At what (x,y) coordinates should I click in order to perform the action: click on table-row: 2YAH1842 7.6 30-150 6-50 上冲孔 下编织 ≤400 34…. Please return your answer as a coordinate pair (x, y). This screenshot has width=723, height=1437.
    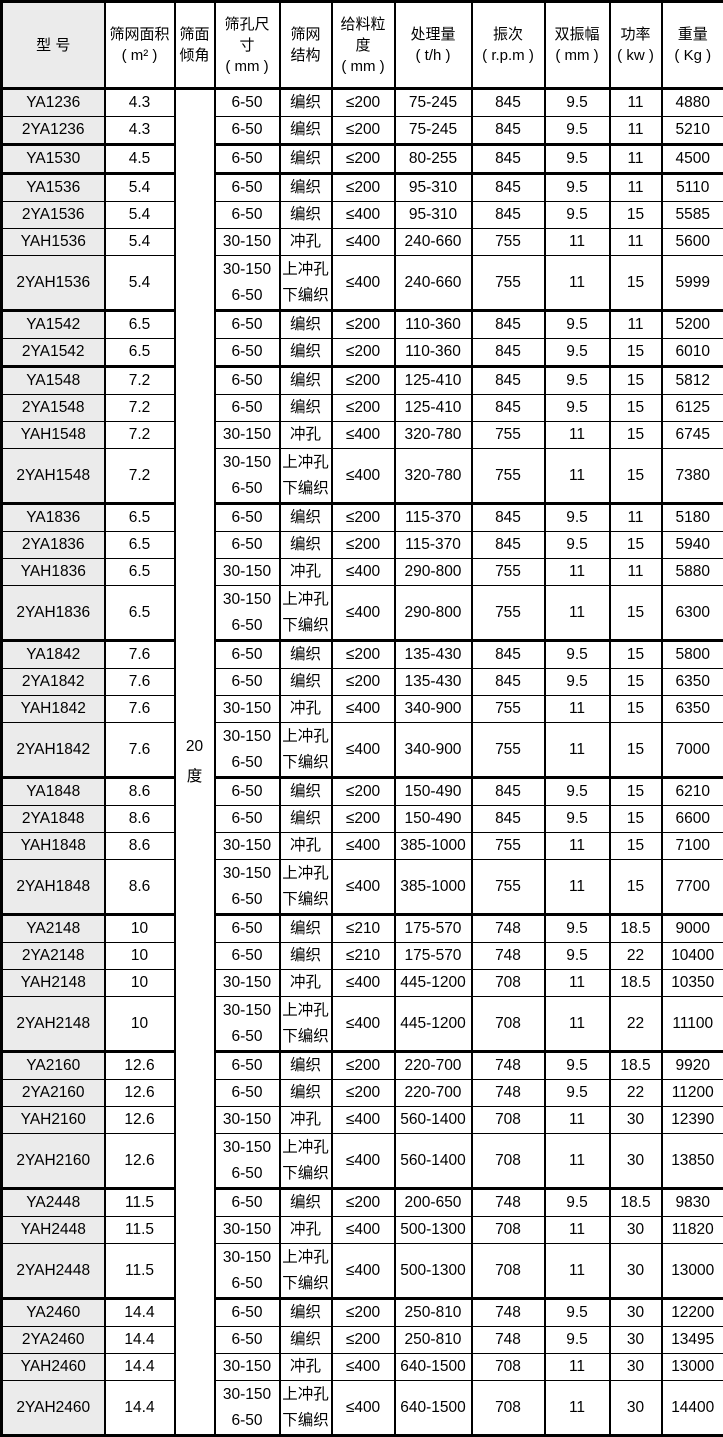
    Looking at the image, I should click on (362, 750).